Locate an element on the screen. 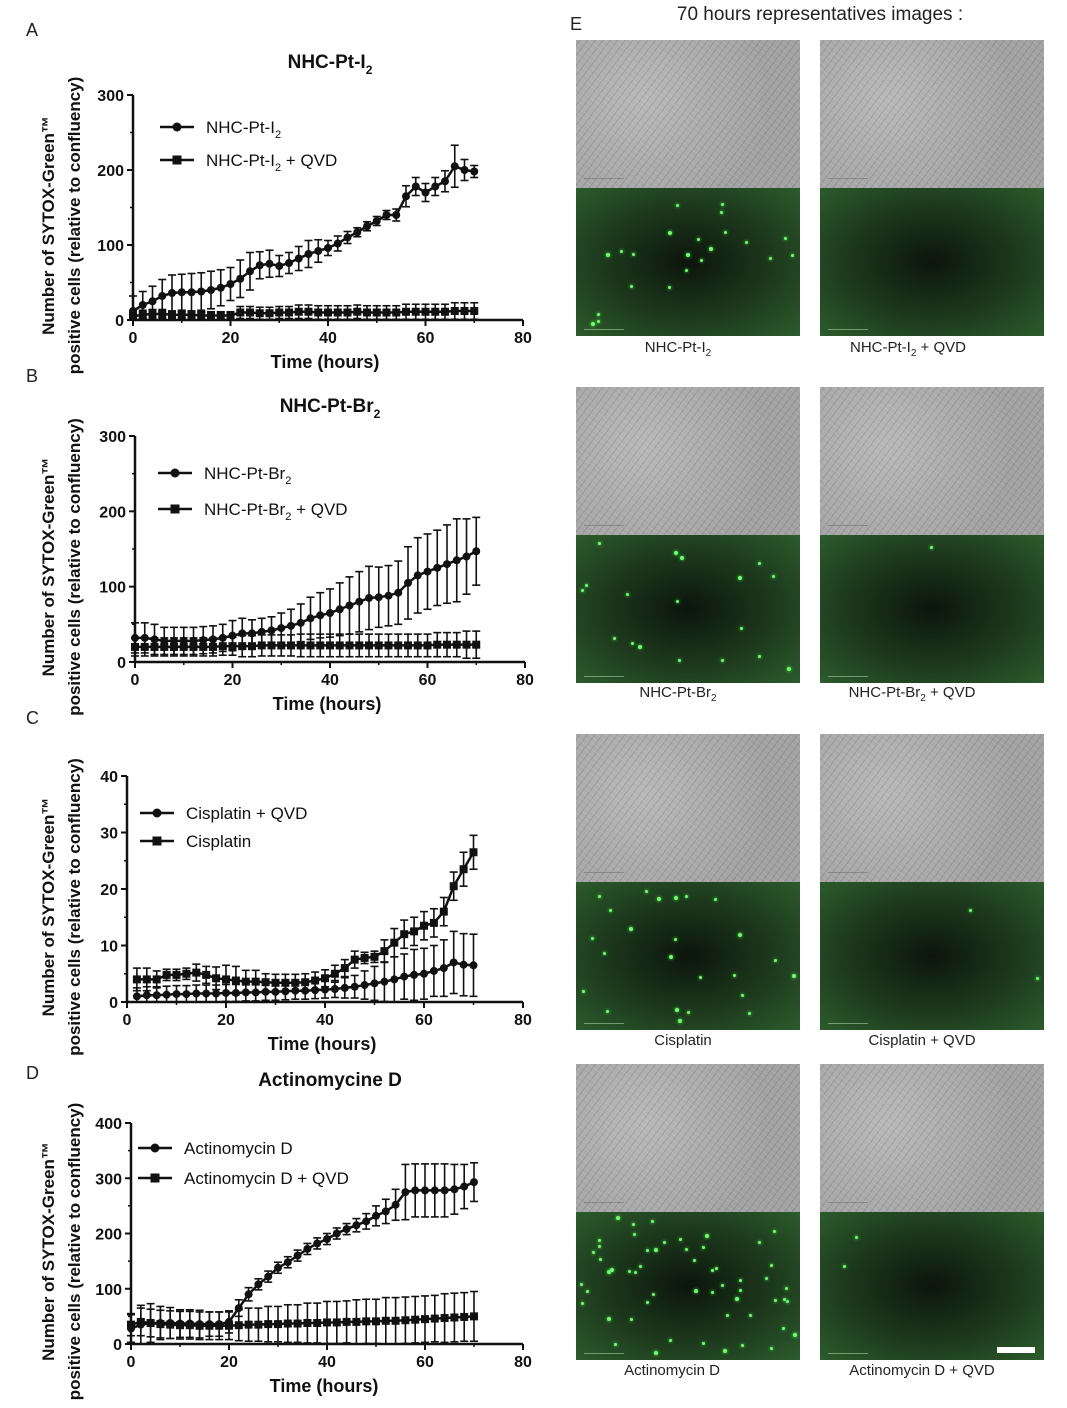 This screenshot has height=1408, width=1067. chart-title: NHC-Pt-I2 is located at coordinates (330, 64).